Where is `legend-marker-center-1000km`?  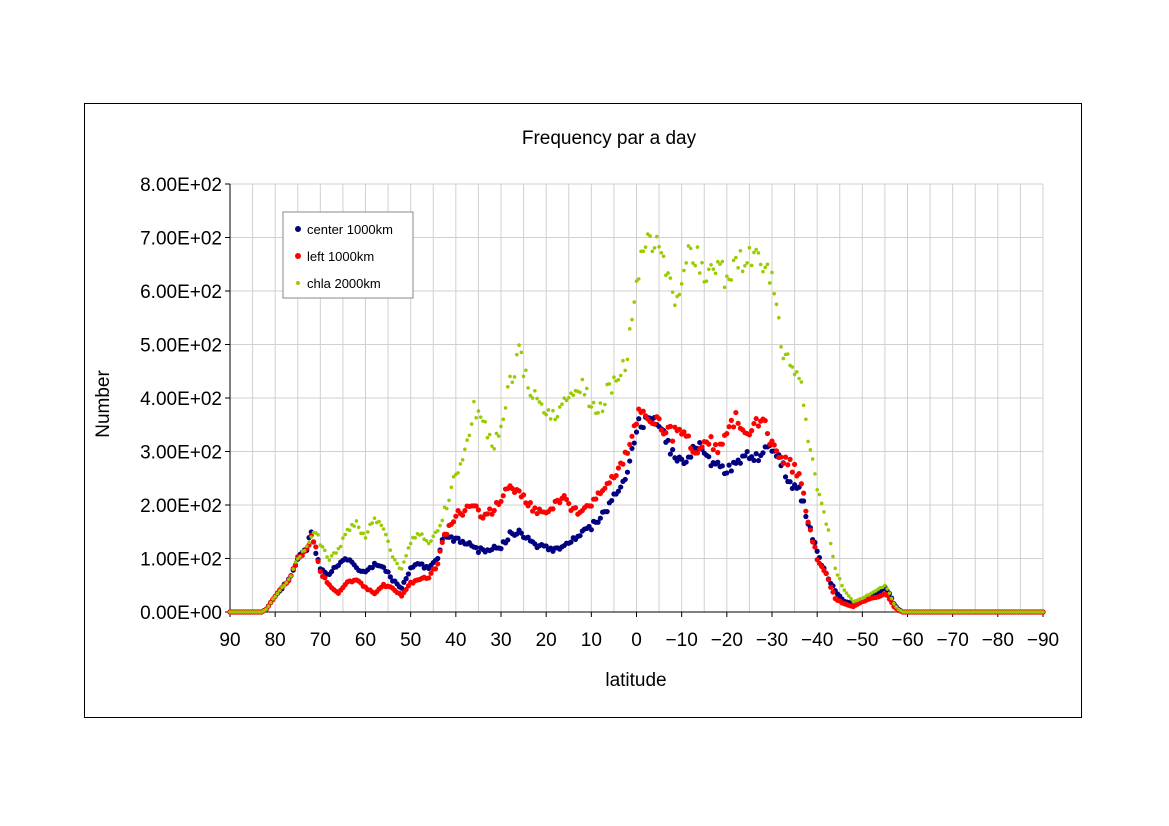 legend-marker-center-1000km is located at coordinates (298, 229).